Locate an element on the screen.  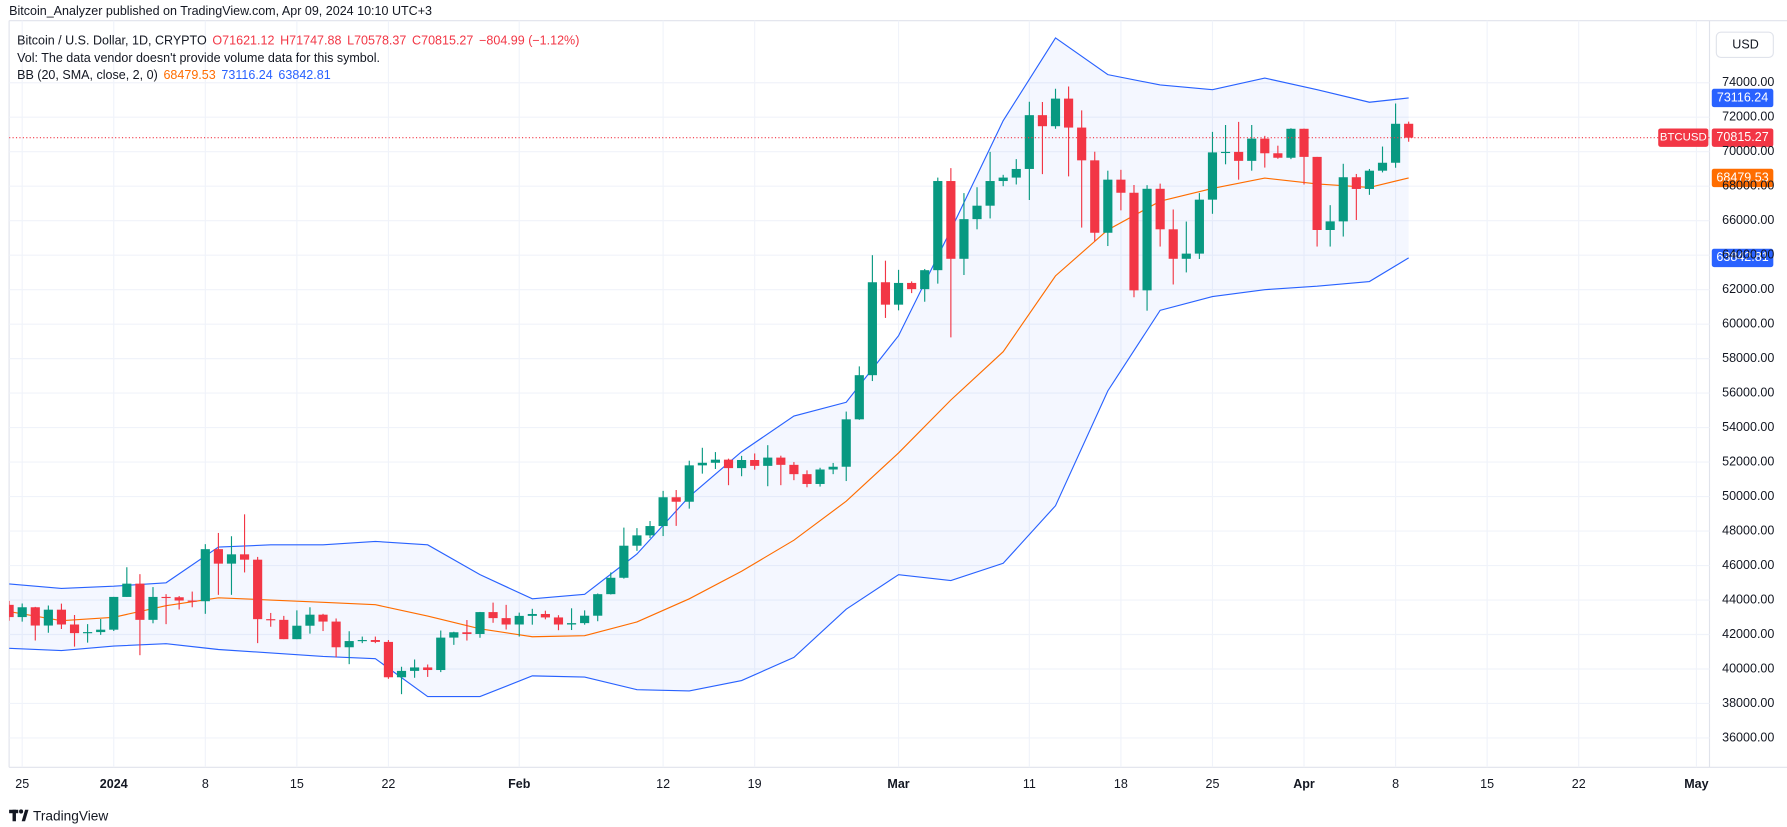
upper-tag: 73116.24 is located at coordinates (1742, 97).